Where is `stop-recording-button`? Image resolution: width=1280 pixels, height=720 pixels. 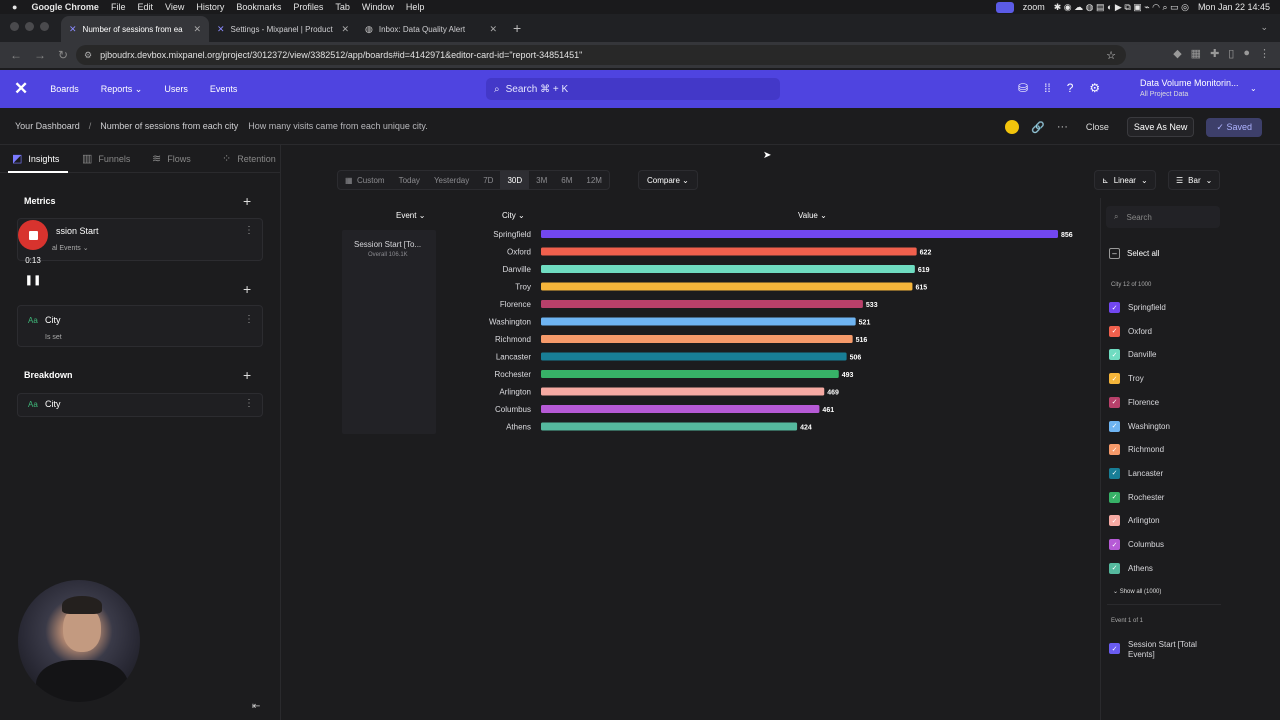
stop-recording-button is located at coordinates (33, 235).